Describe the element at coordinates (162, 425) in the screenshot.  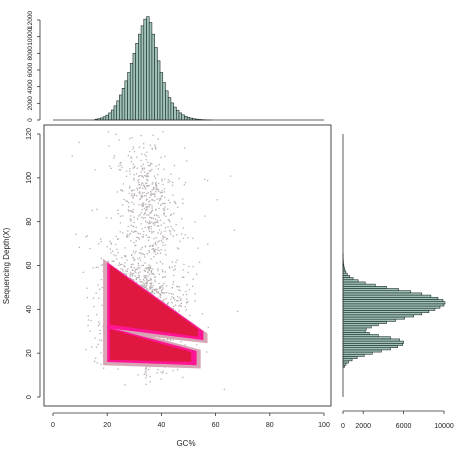
I see `x-tick-label: 40` at that location.